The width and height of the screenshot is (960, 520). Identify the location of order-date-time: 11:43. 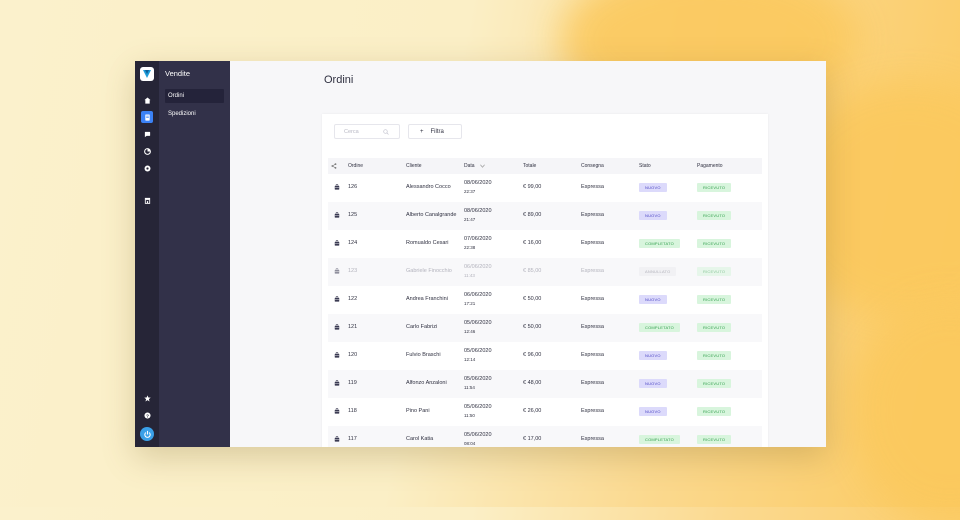
(478, 276).